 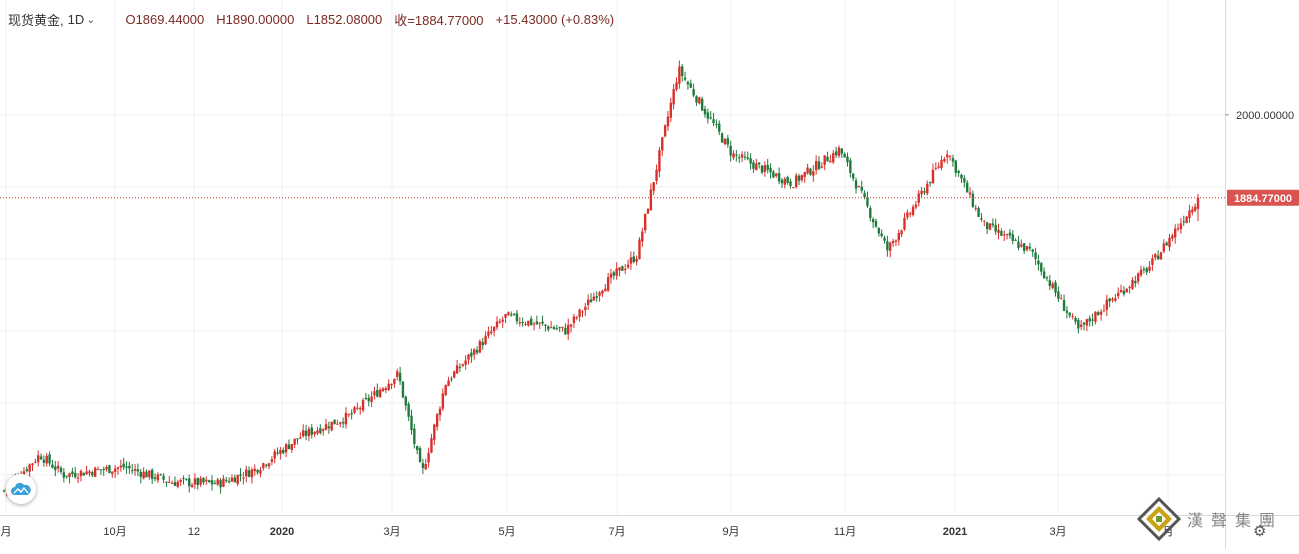 What do you see at coordinates (1260, 531) in the screenshot?
I see `gear-icon: ⚙` at bounding box center [1260, 531].